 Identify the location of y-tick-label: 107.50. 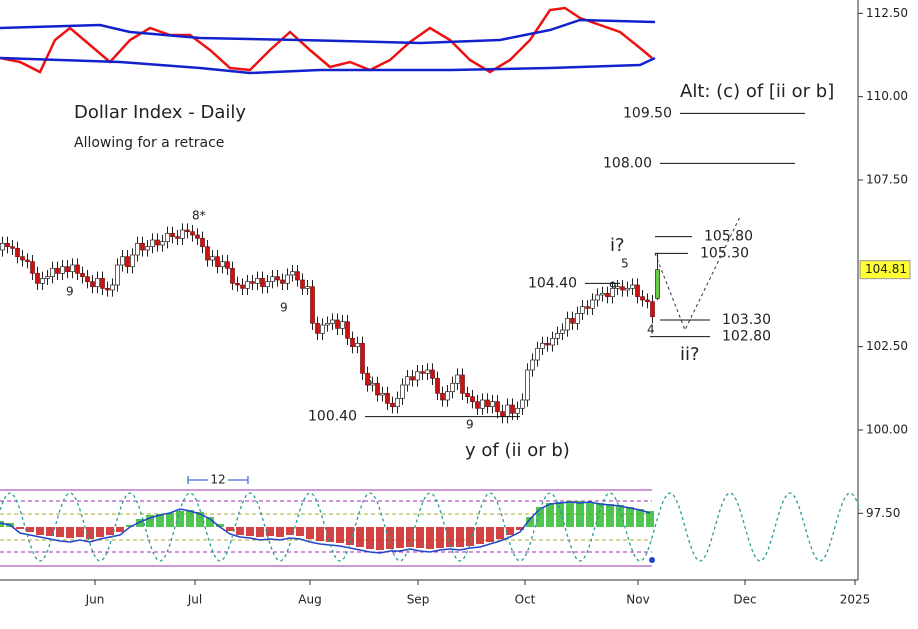
(887, 180).